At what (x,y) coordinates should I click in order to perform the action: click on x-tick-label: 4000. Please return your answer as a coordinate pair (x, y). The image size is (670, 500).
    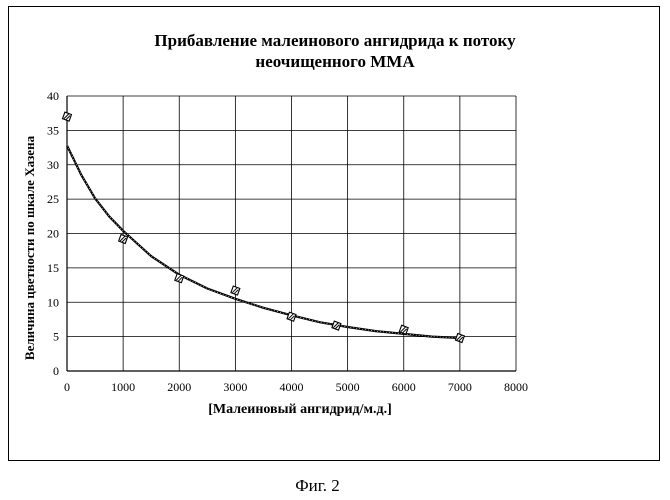
    Looking at the image, I should click on (292, 387).